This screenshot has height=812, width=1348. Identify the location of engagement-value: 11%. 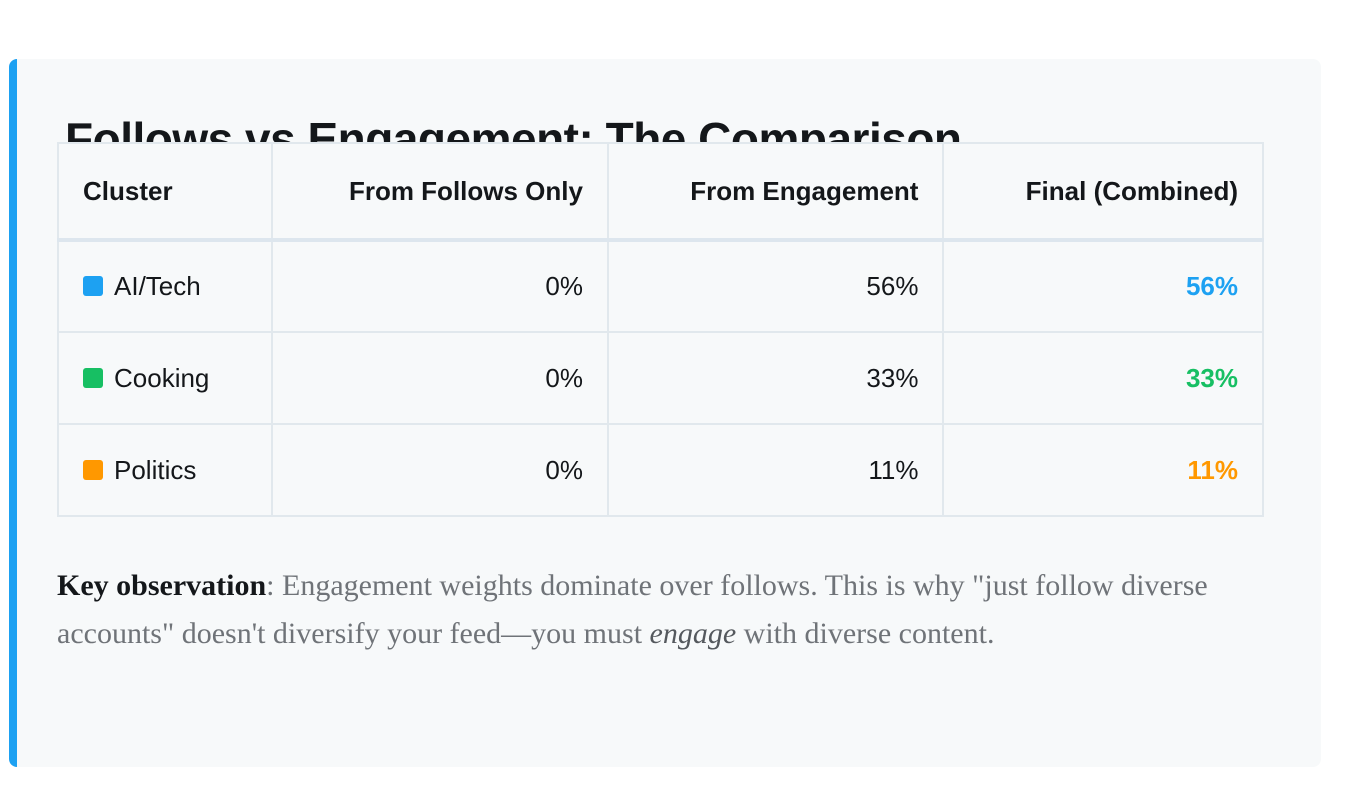
(775, 470).